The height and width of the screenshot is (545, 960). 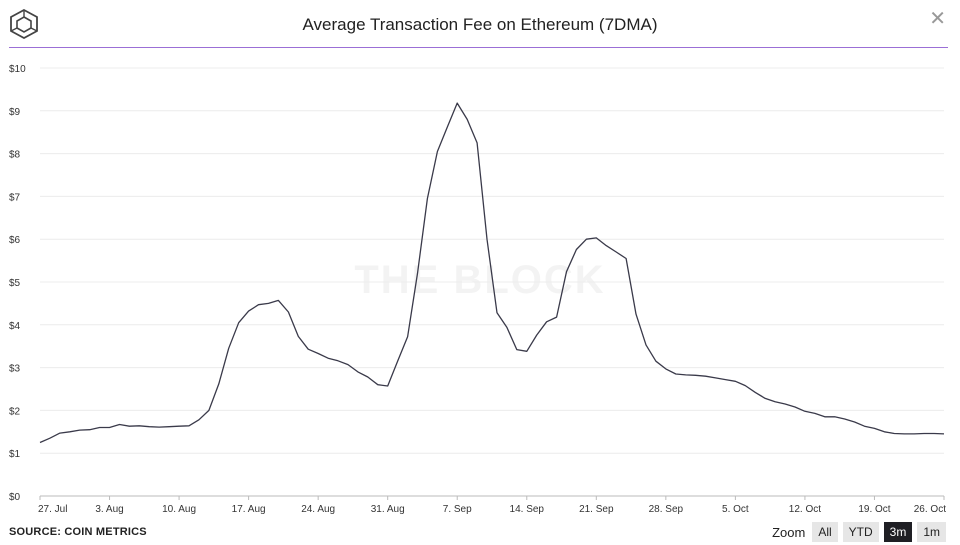 I want to click on x-tick-label: 17. Aug, so click(x=249, y=509).